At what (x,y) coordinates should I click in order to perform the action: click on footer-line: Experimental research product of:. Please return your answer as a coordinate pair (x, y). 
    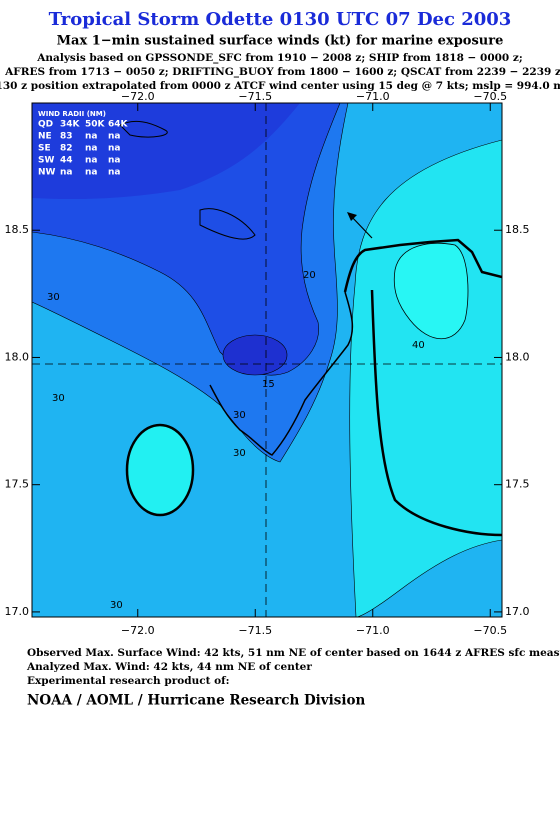
    Looking at the image, I should click on (128, 681).